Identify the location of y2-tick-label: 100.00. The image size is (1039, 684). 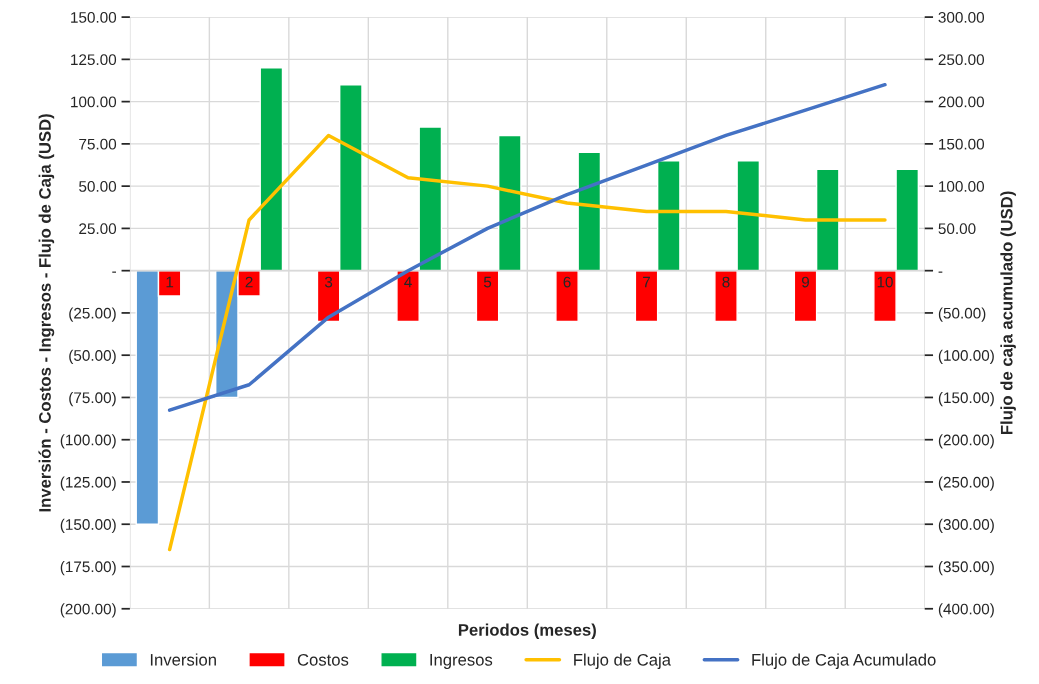
(962, 186).